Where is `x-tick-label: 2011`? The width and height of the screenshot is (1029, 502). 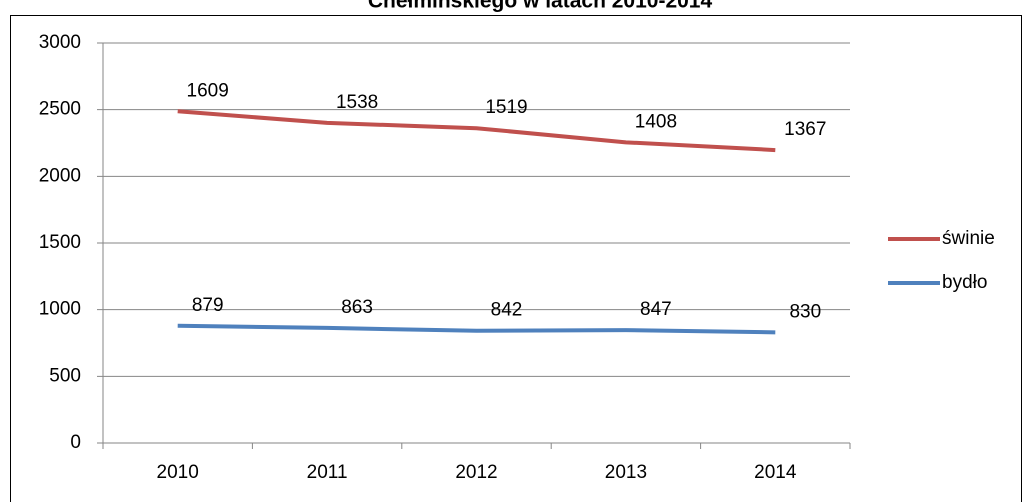
x-tick-label: 2011 is located at coordinates (327, 472).